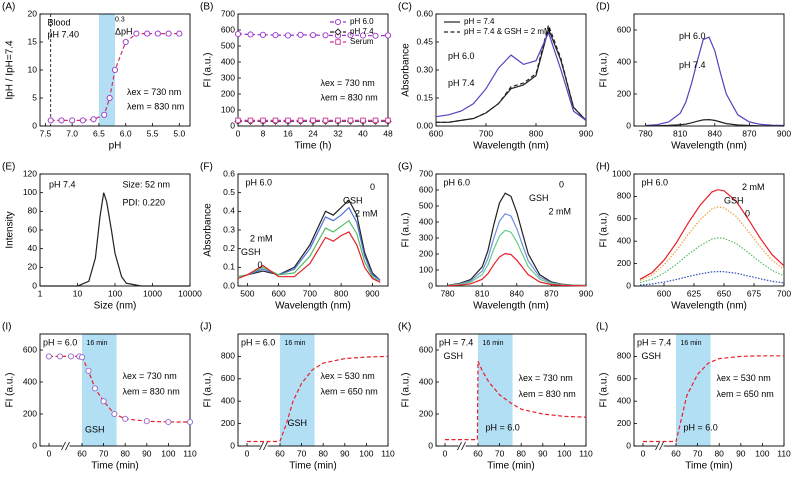  Describe the element at coordinates (692, 65) in the screenshot. I see `annotation: pH 7.4` at that location.